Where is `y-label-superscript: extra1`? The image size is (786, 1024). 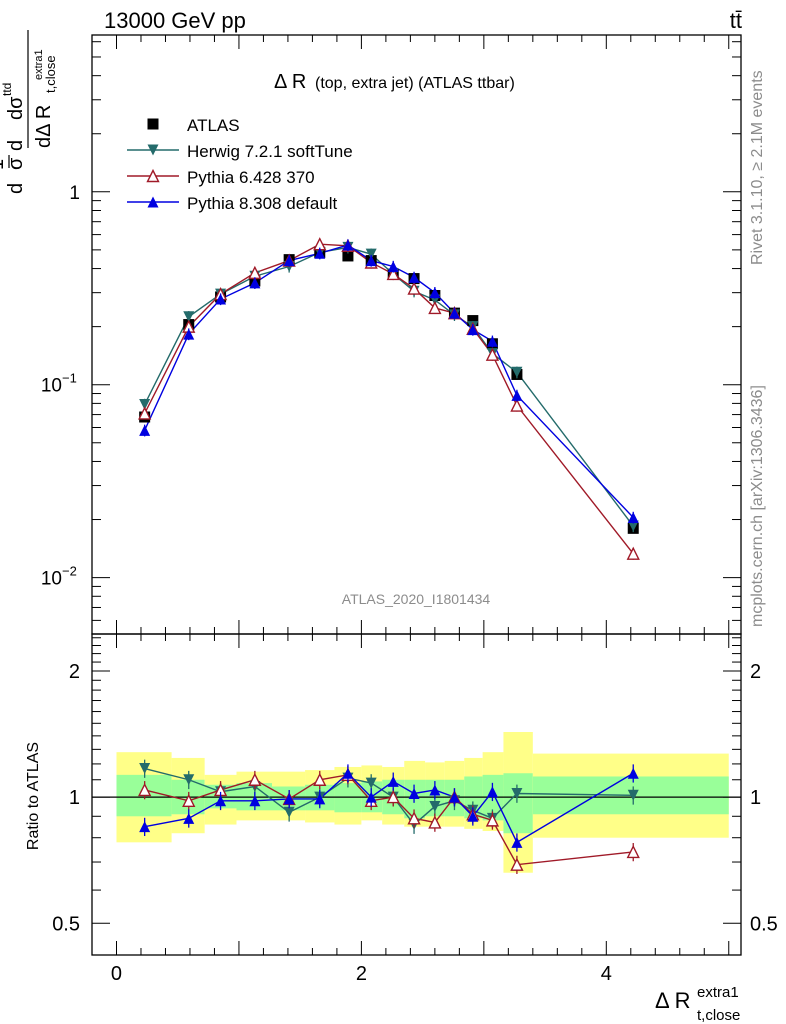 y-label-superscript: extra1 is located at coordinates (39, 64).